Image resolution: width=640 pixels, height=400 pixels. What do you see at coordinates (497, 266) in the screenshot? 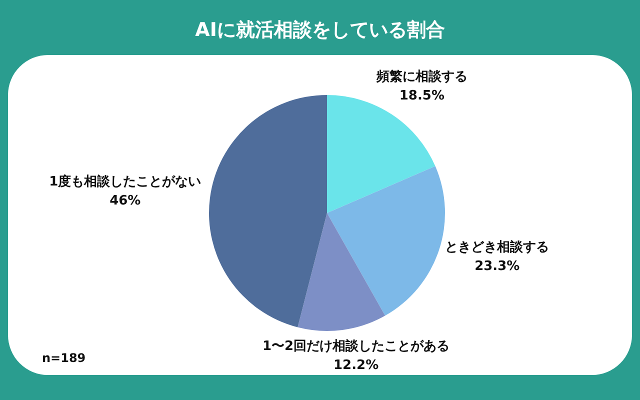
I see `data-label: 23.3%` at bounding box center [497, 266].